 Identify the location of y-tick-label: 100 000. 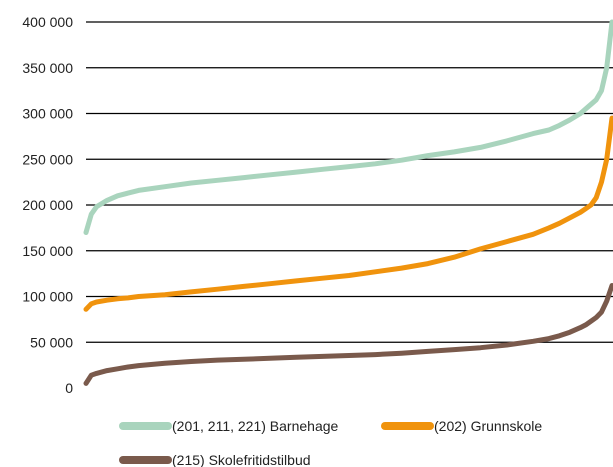
(47, 297).